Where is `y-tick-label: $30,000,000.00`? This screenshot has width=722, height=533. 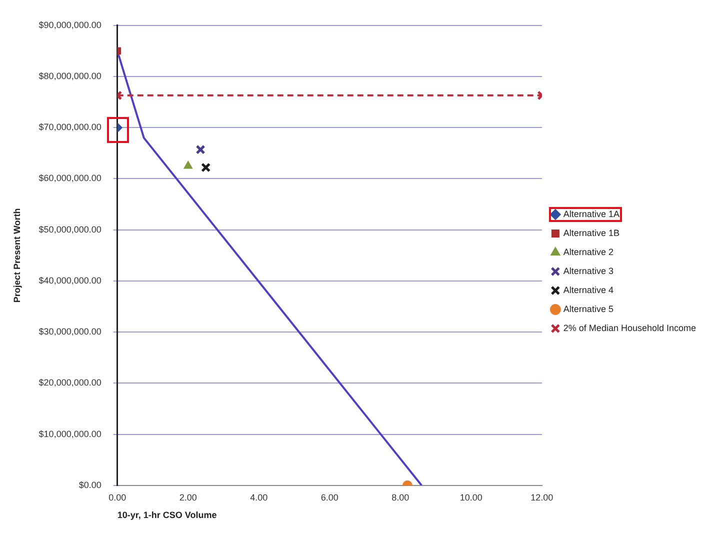 y-tick-label: $30,000,000.00 is located at coordinates (70, 331).